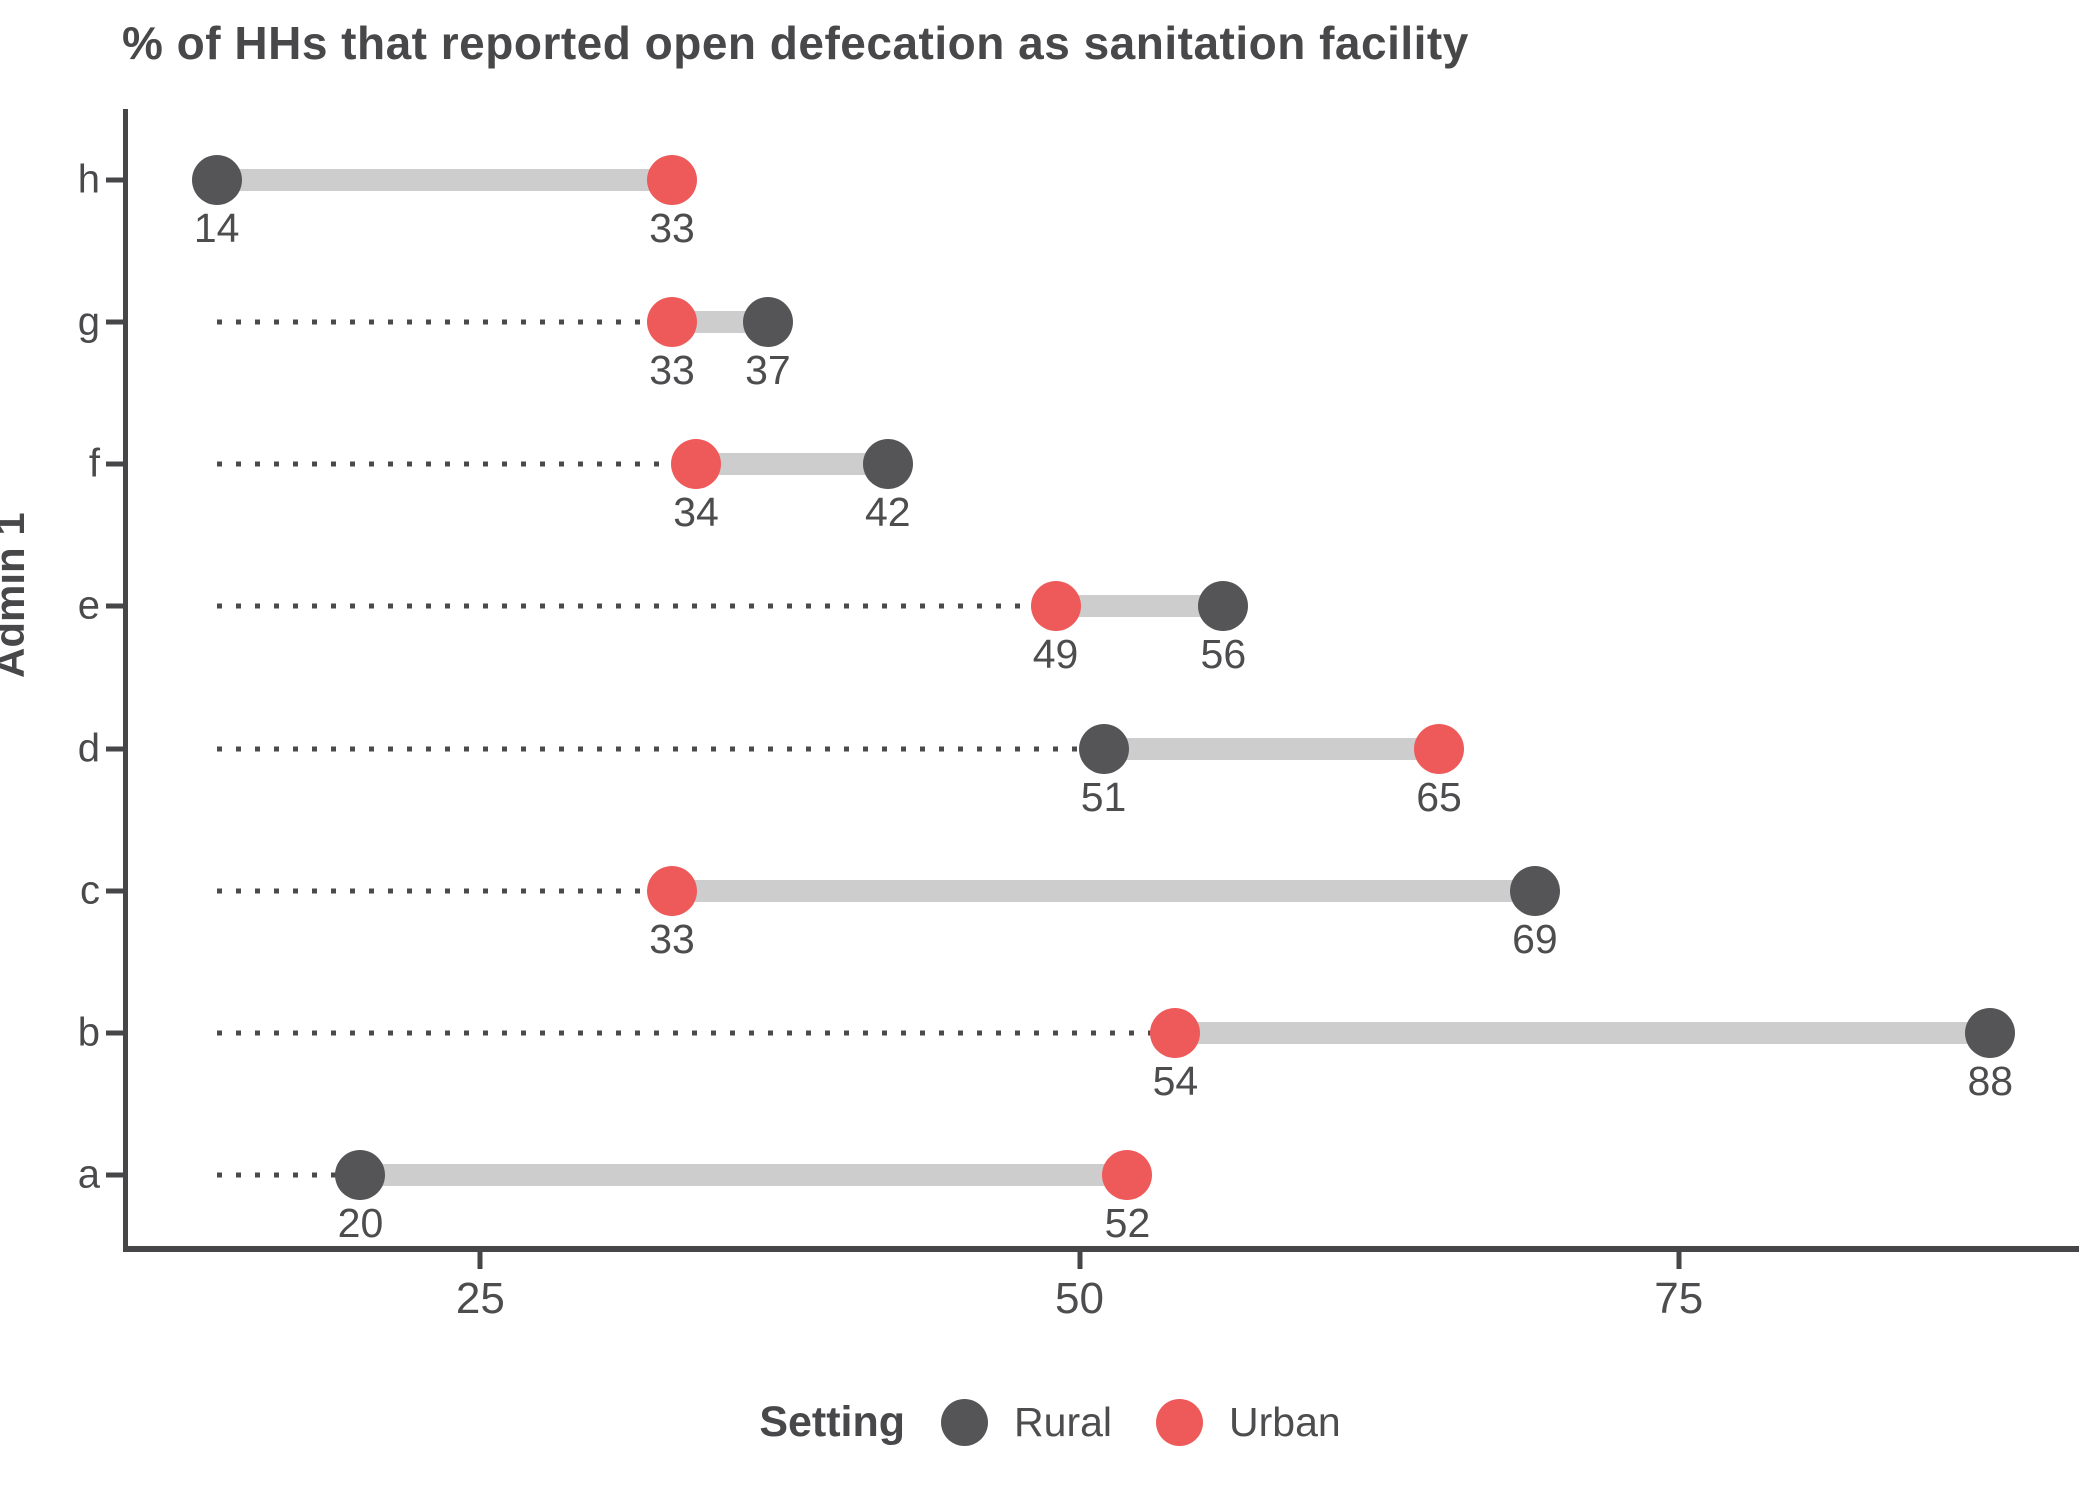  What do you see at coordinates (1103, 796) in the screenshot?
I see `rural-value-label: 51` at bounding box center [1103, 796].